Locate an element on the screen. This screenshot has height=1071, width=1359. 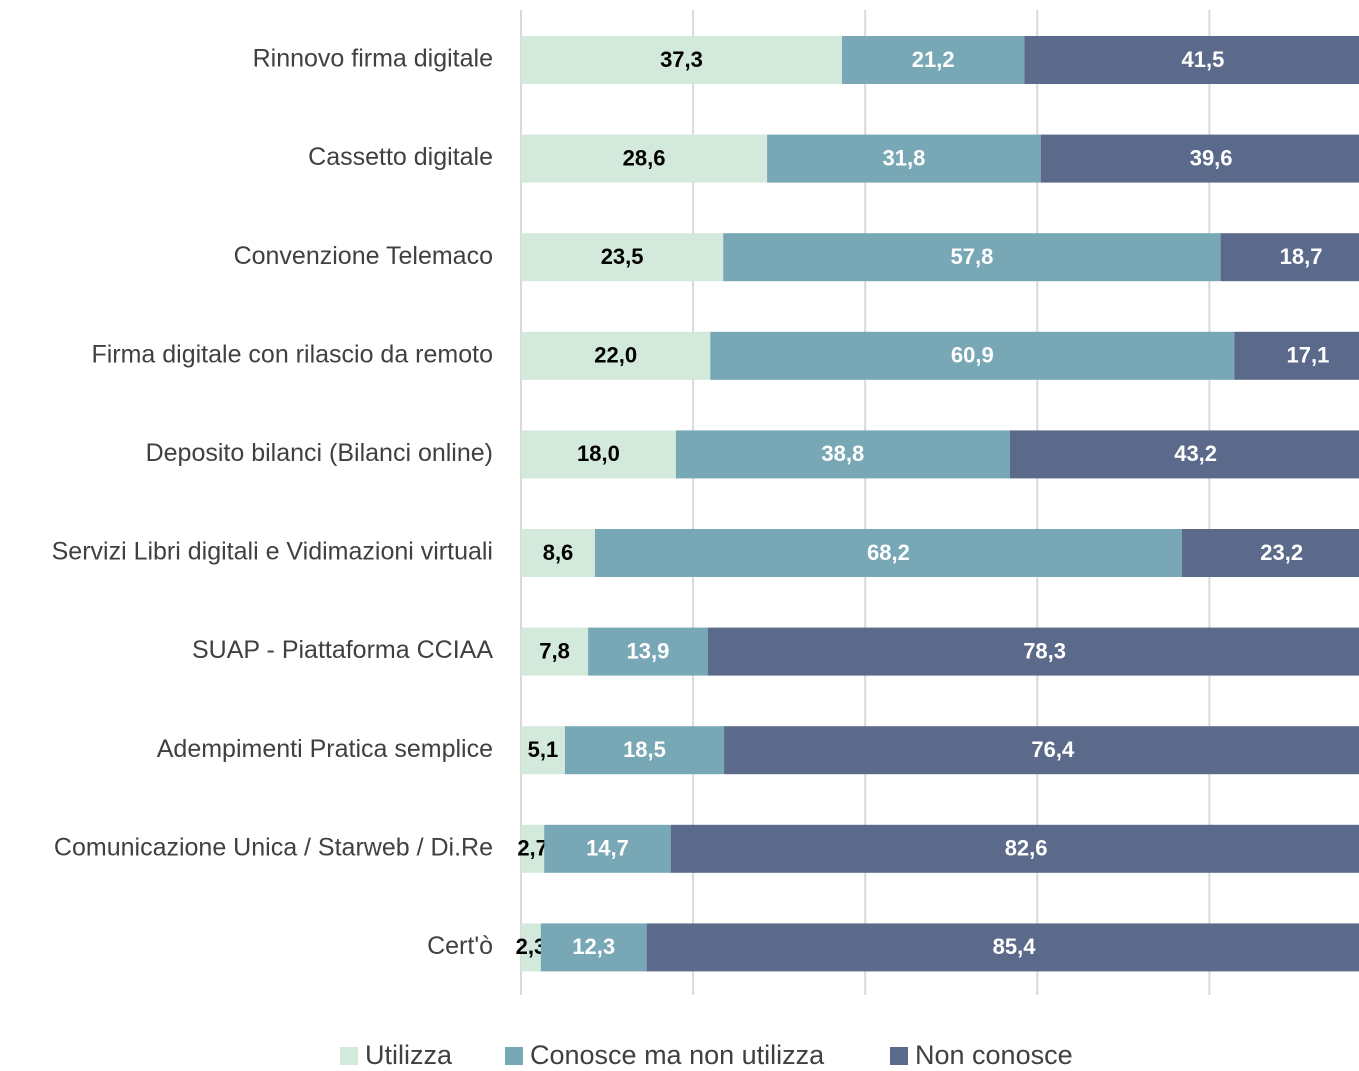
value-label: 23,5 is located at coordinates (622, 256).